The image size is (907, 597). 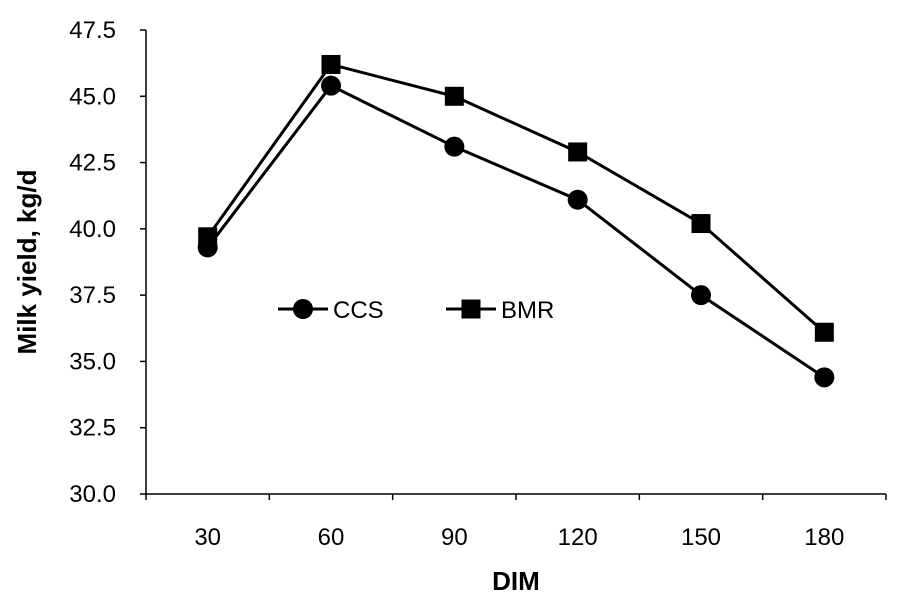 I want to click on legend-item-ccs: CCS, so click(x=331, y=310).